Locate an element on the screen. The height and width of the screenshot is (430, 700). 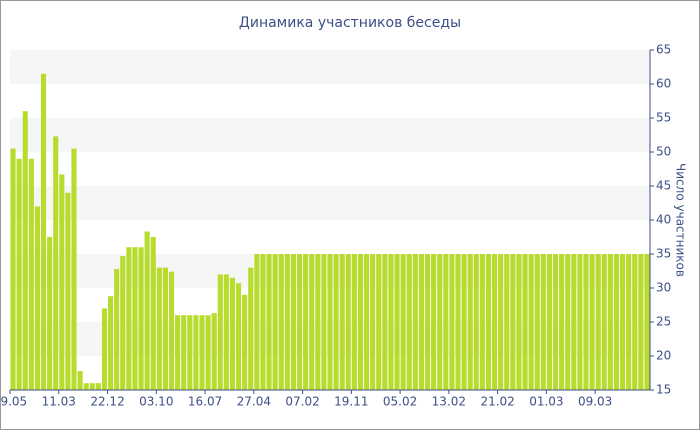
y-tick-label: 40 is located at coordinates (663, 220).